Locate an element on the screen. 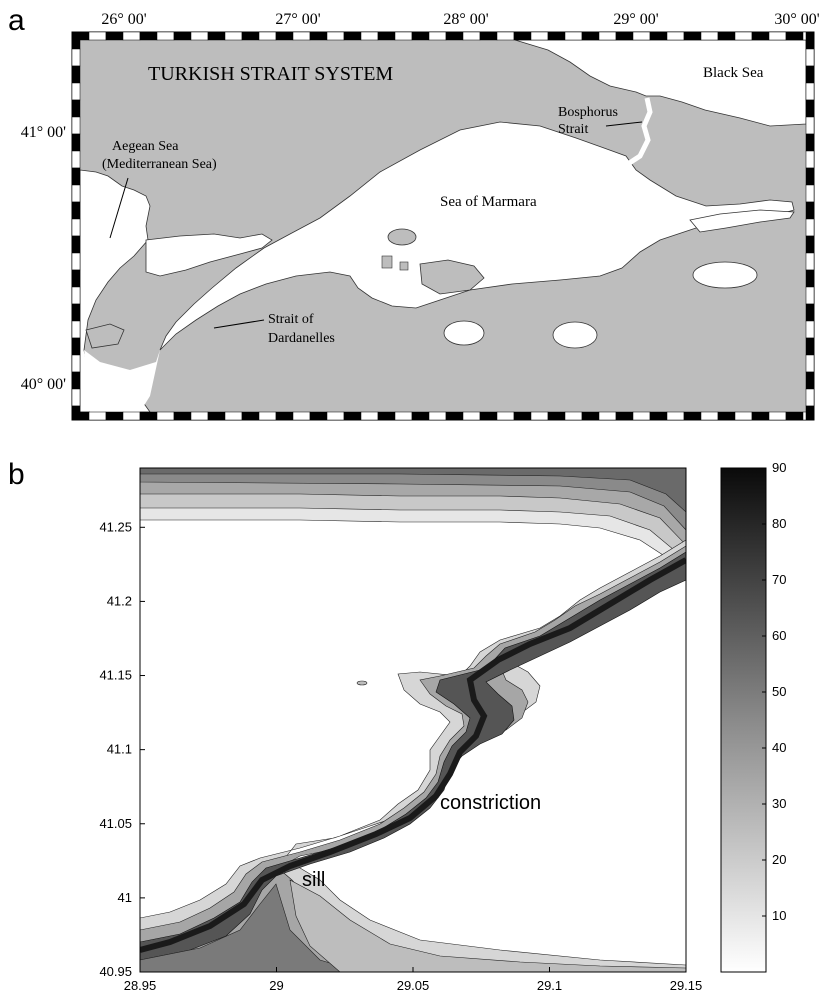 The height and width of the screenshot is (996, 833). colorbar-tick-label: 40 is located at coordinates (779, 747).